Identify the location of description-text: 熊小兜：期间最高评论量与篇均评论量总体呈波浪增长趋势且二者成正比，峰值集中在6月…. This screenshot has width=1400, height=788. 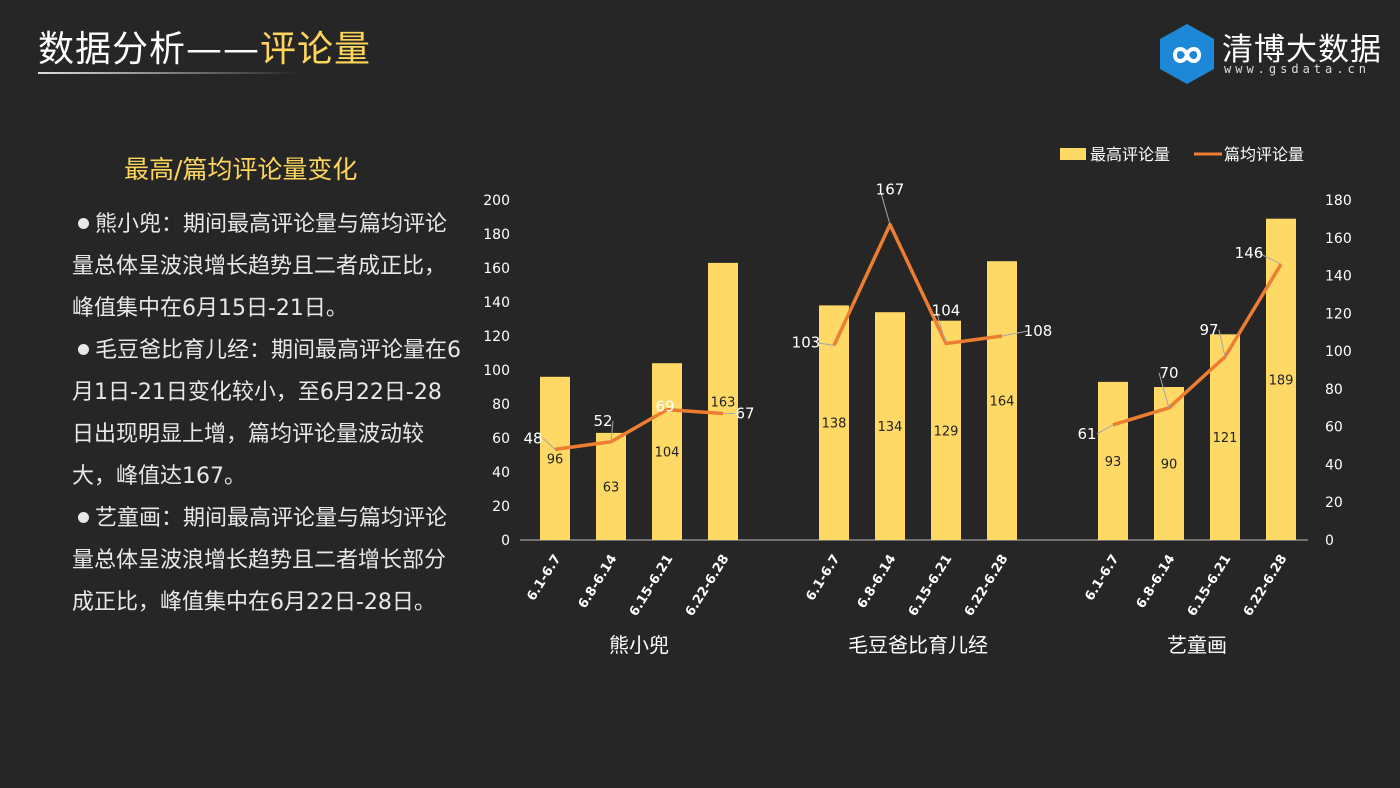
(260, 266).